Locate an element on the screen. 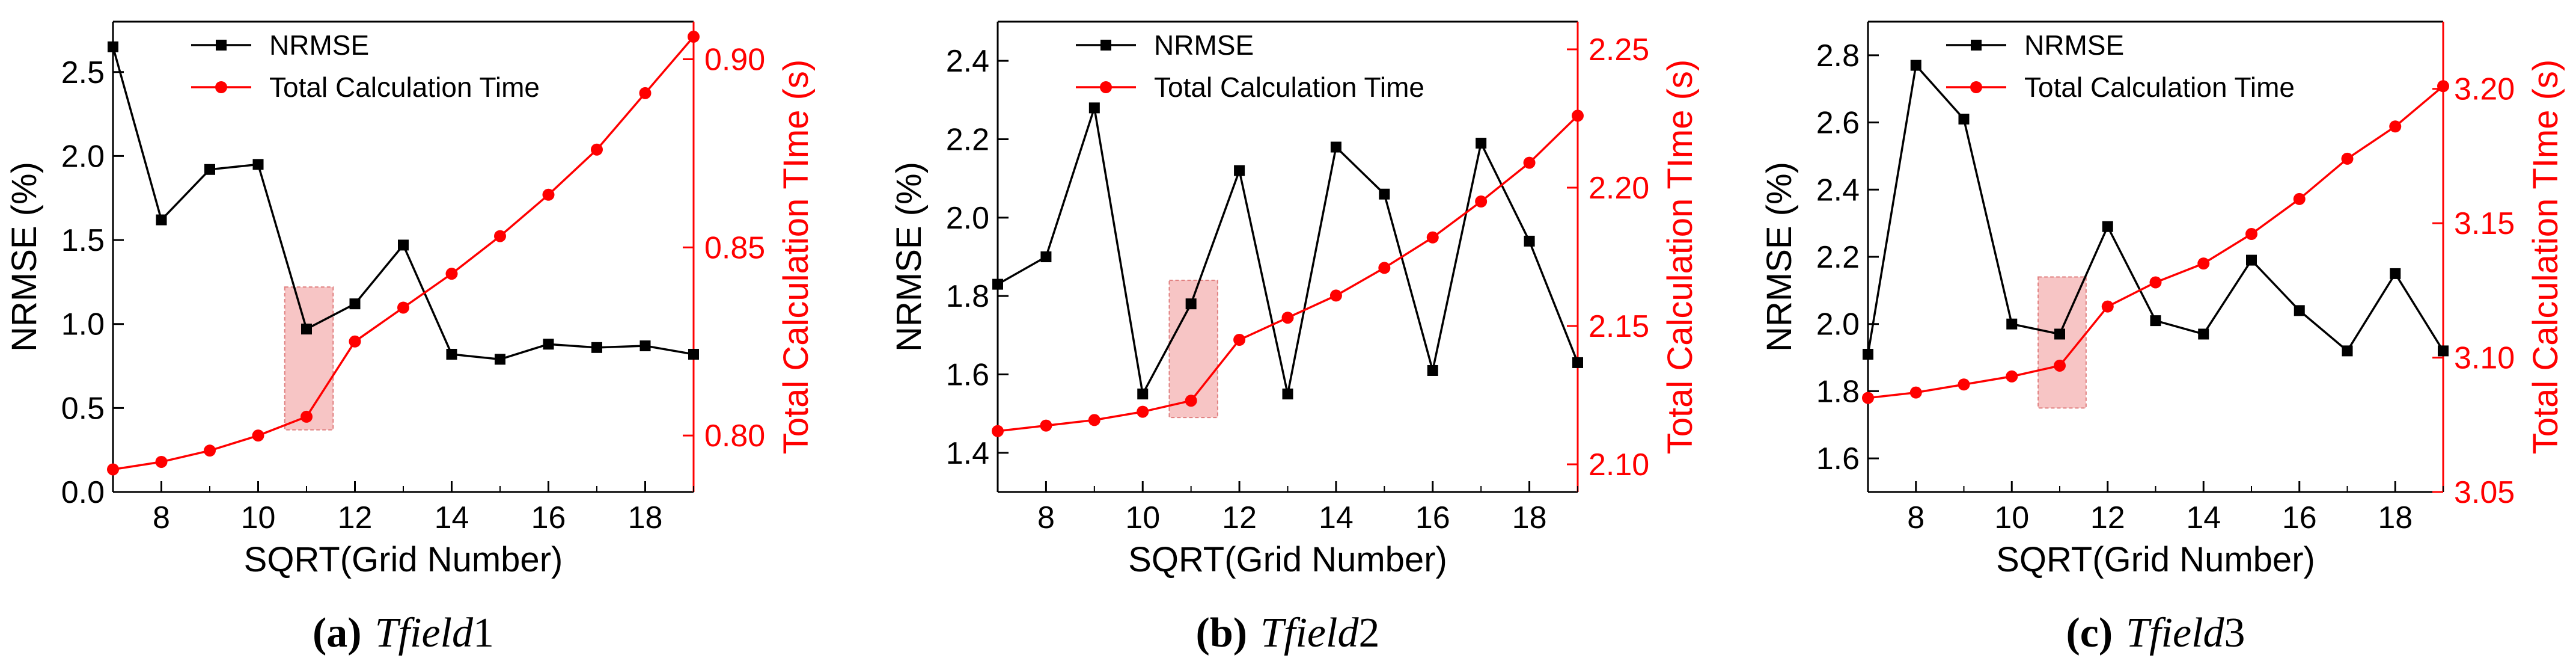  caption-letter: (a) is located at coordinates (337, 633).